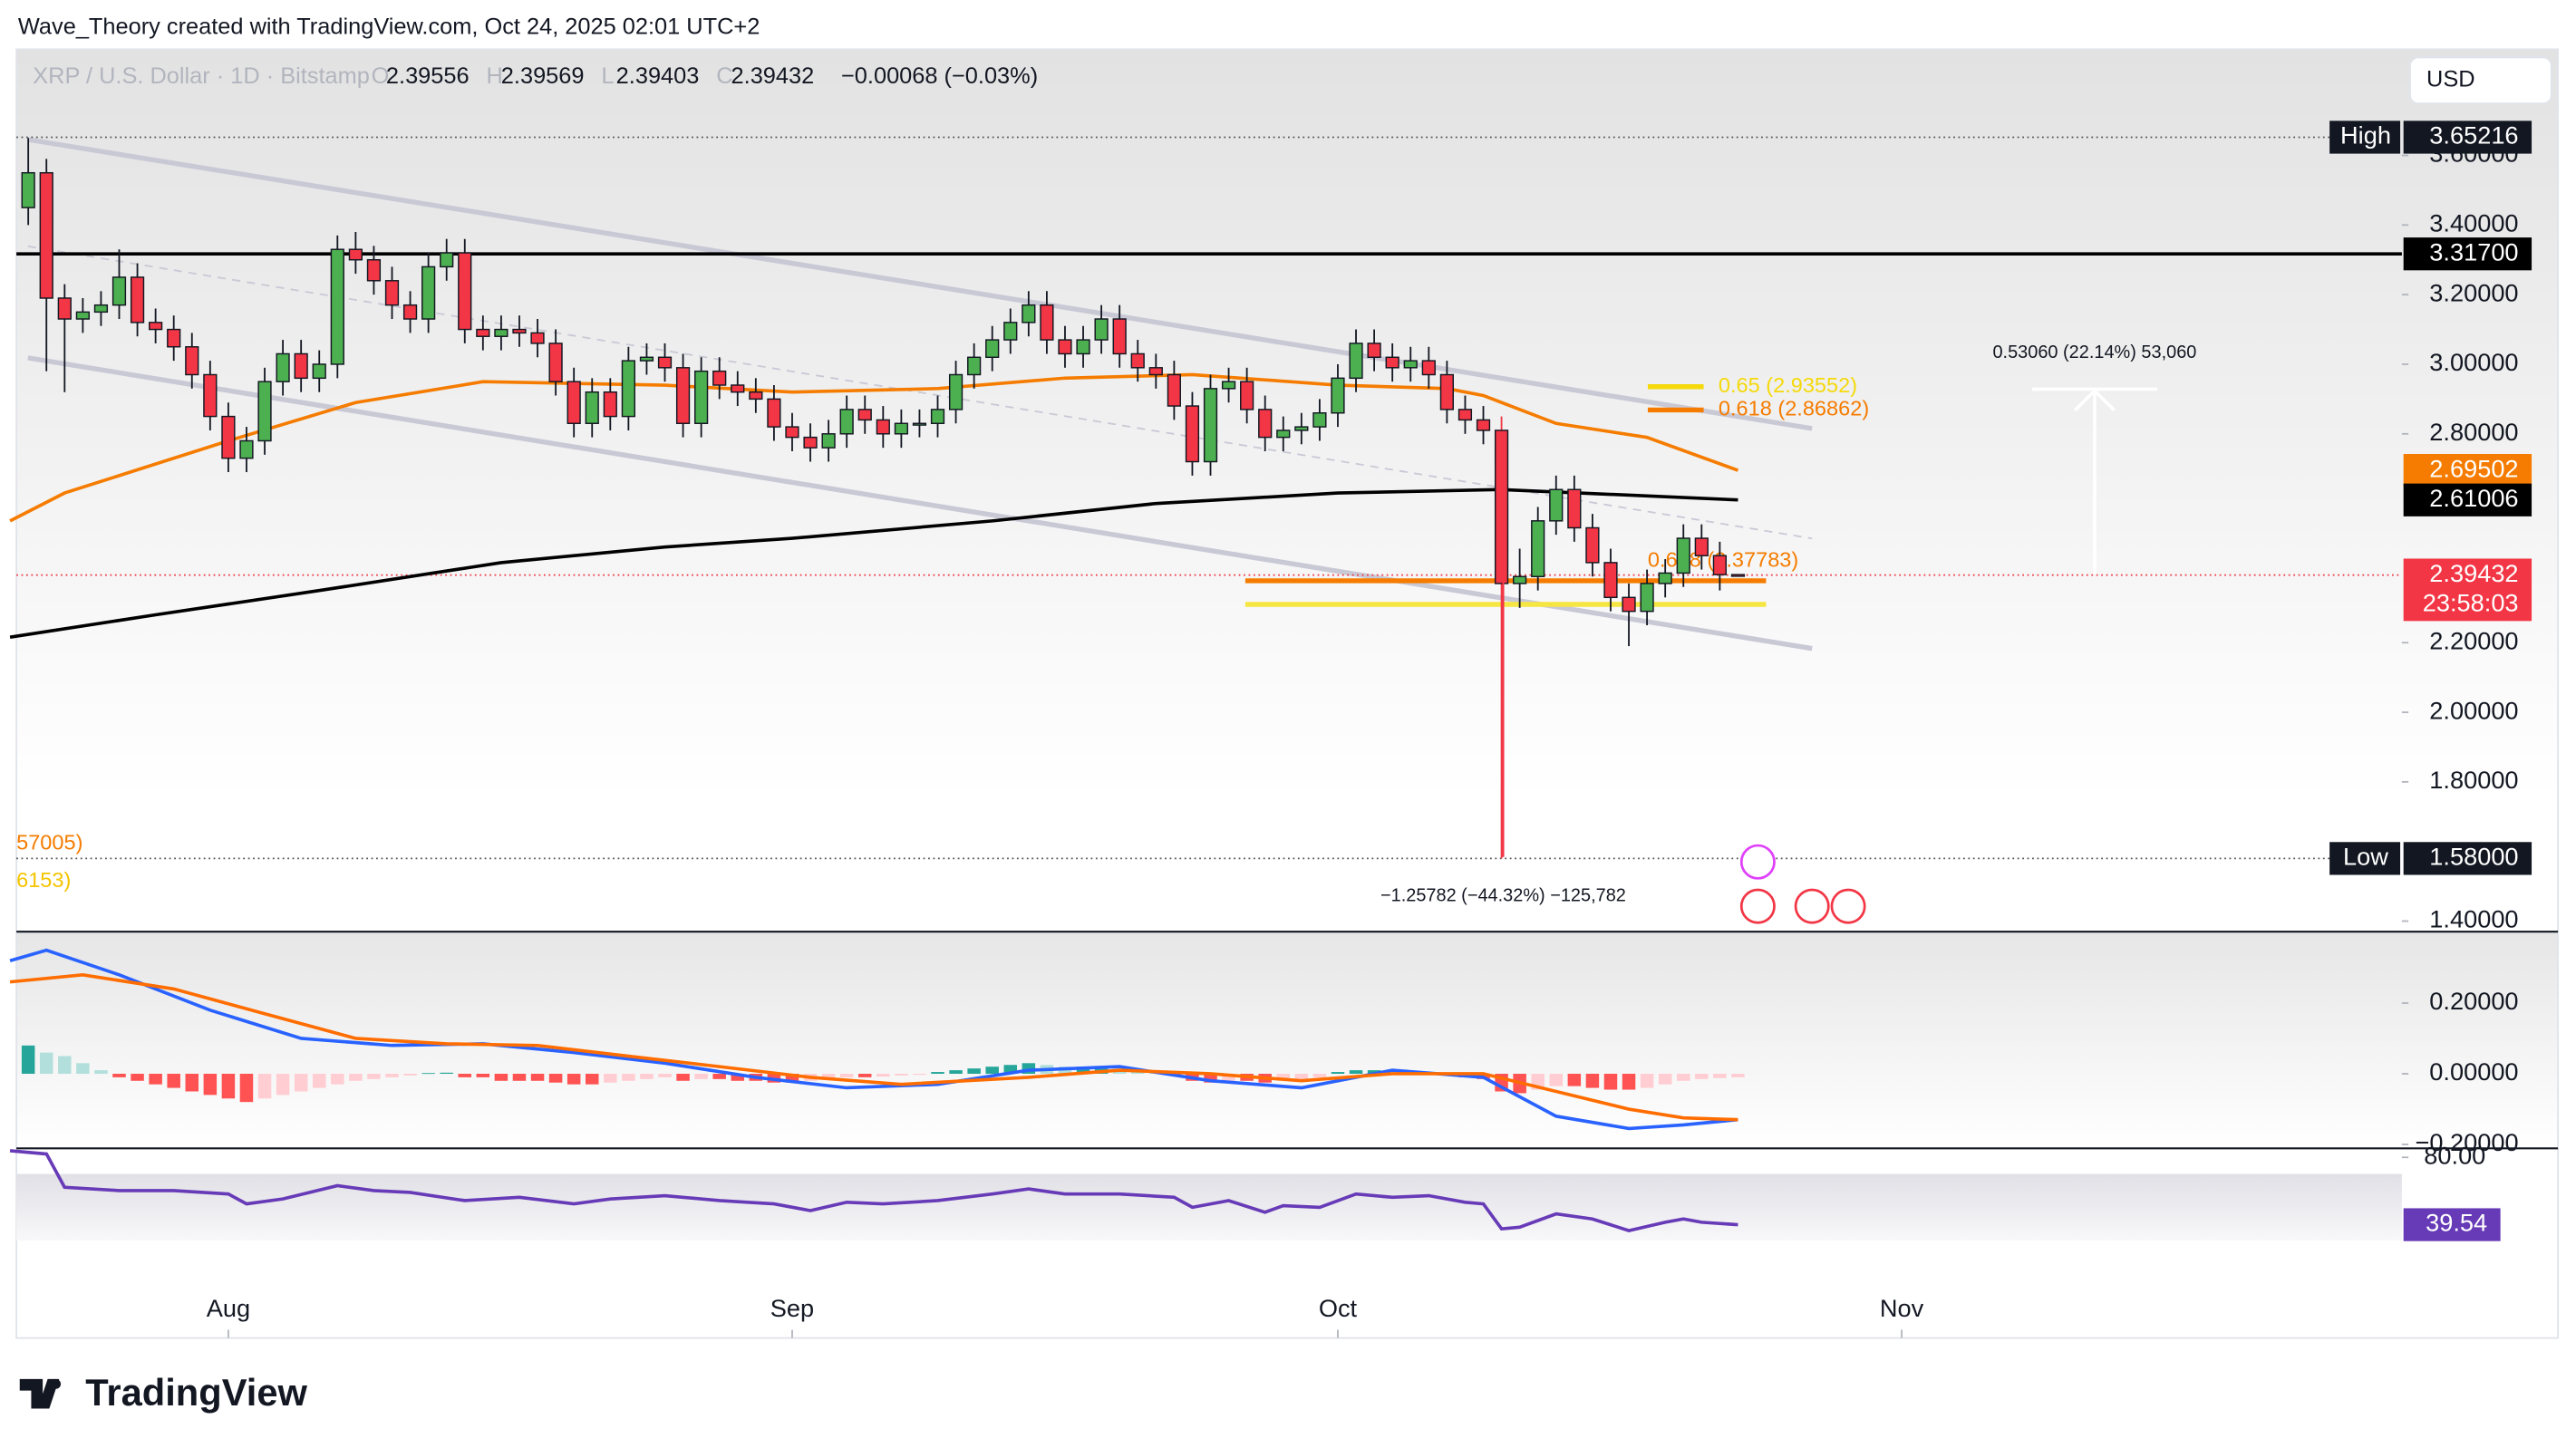 The width and height of the screenshot is (2576, 1448). What do you see at coordinates (40, 1393) in the screenshot?
I see `logo` at bounding box center [40, 1393].